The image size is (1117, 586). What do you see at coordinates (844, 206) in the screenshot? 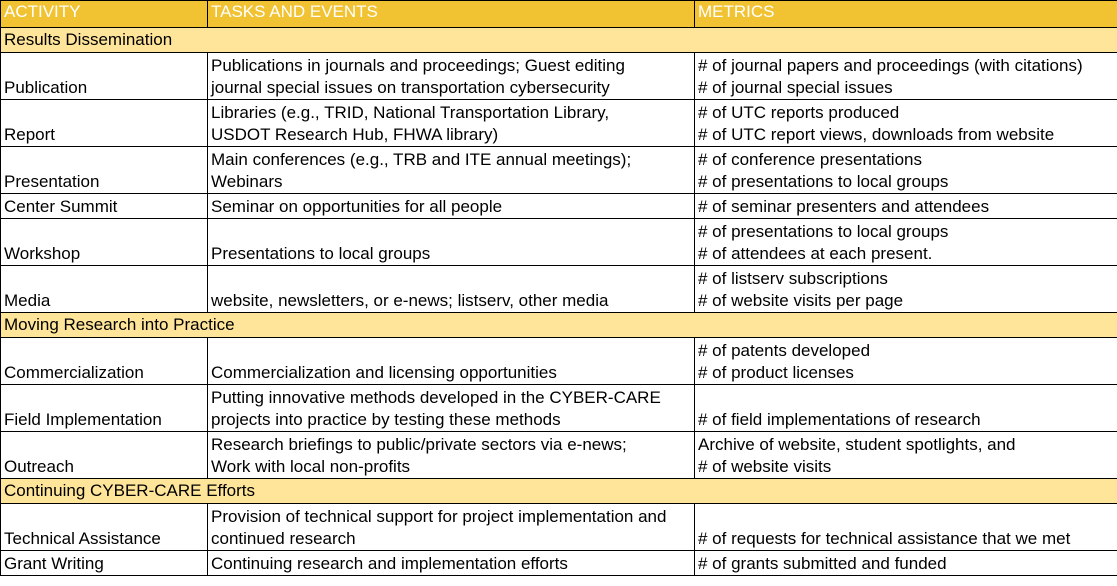
I see `cell-line: # of seminar presenters and attendees` at bounding box center [844, 206].